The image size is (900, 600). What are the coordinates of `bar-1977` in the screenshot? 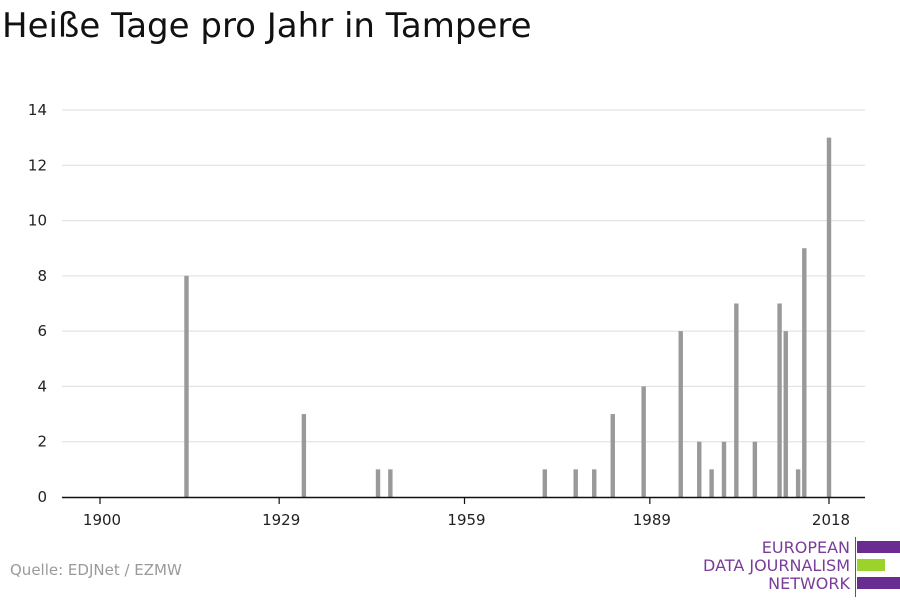 It's located at (575, 483).